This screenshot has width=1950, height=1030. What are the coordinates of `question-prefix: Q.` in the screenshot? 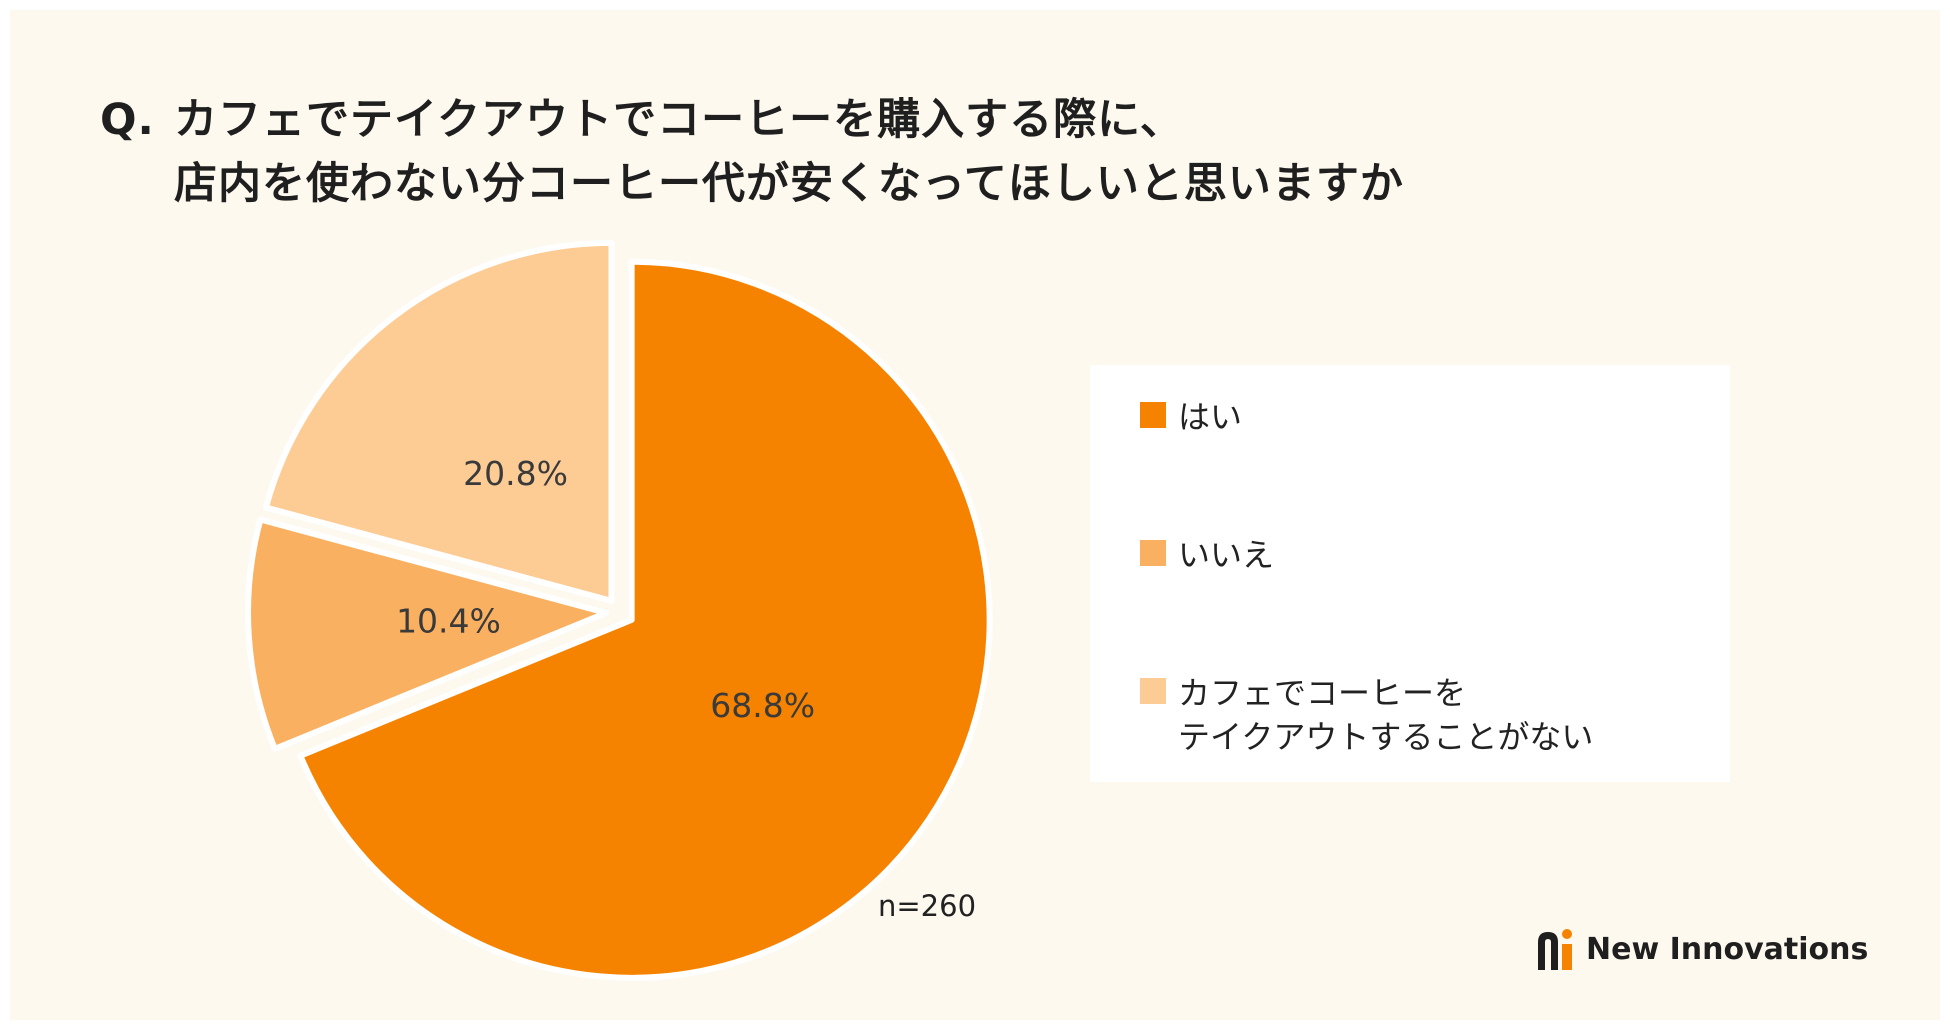 It's located at (127, 120).